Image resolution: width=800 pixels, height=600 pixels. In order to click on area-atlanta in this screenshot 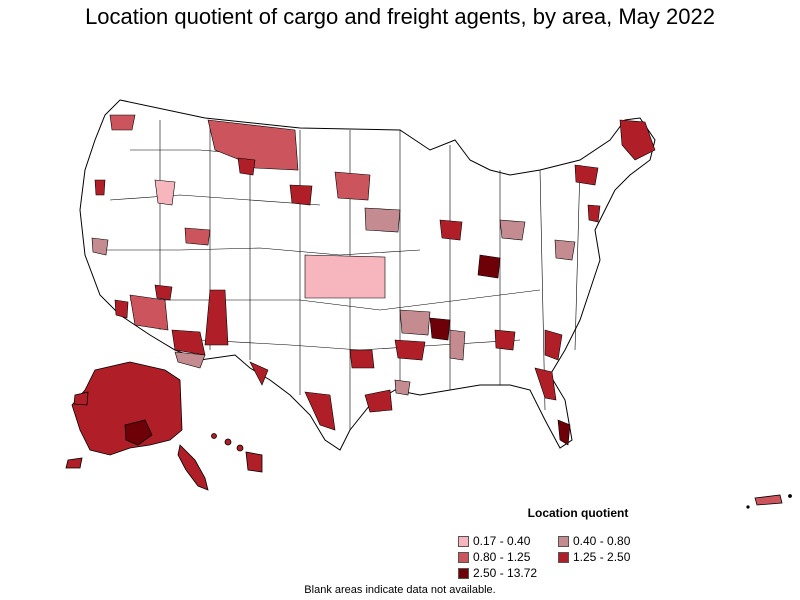, I will do `click(505, 340)`.